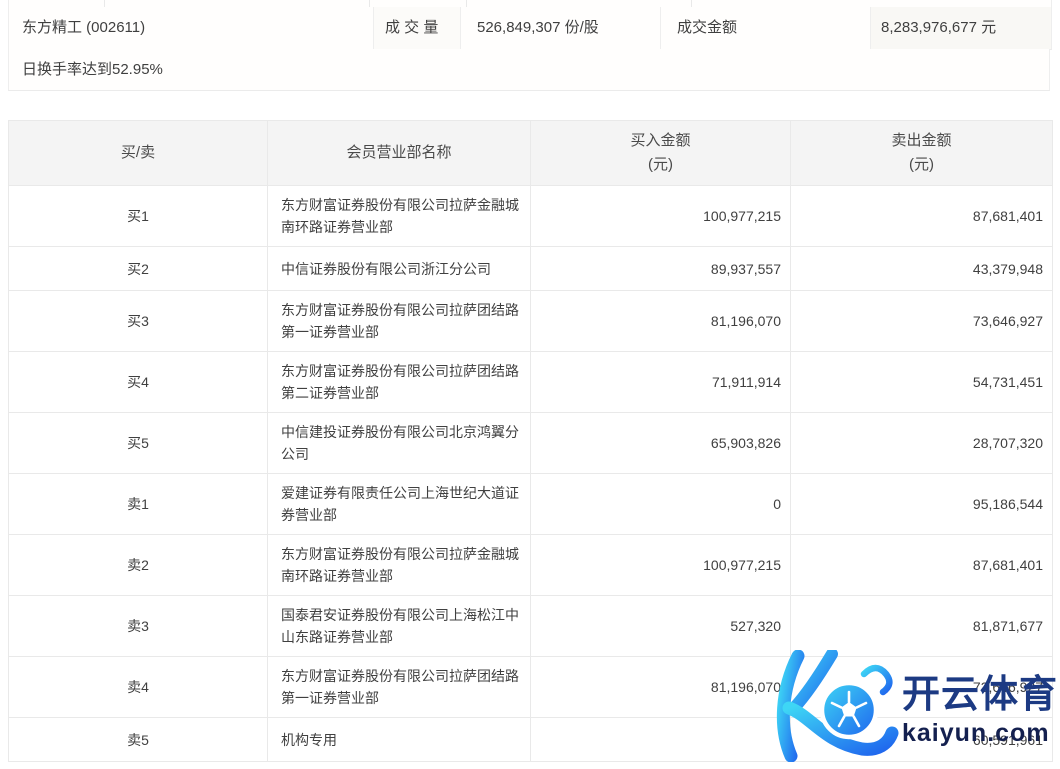 Image resolution: width=1060 pixels, height=769 pixels. I want to click on turnover-amount-label: 成交金额, so click(766, 28).